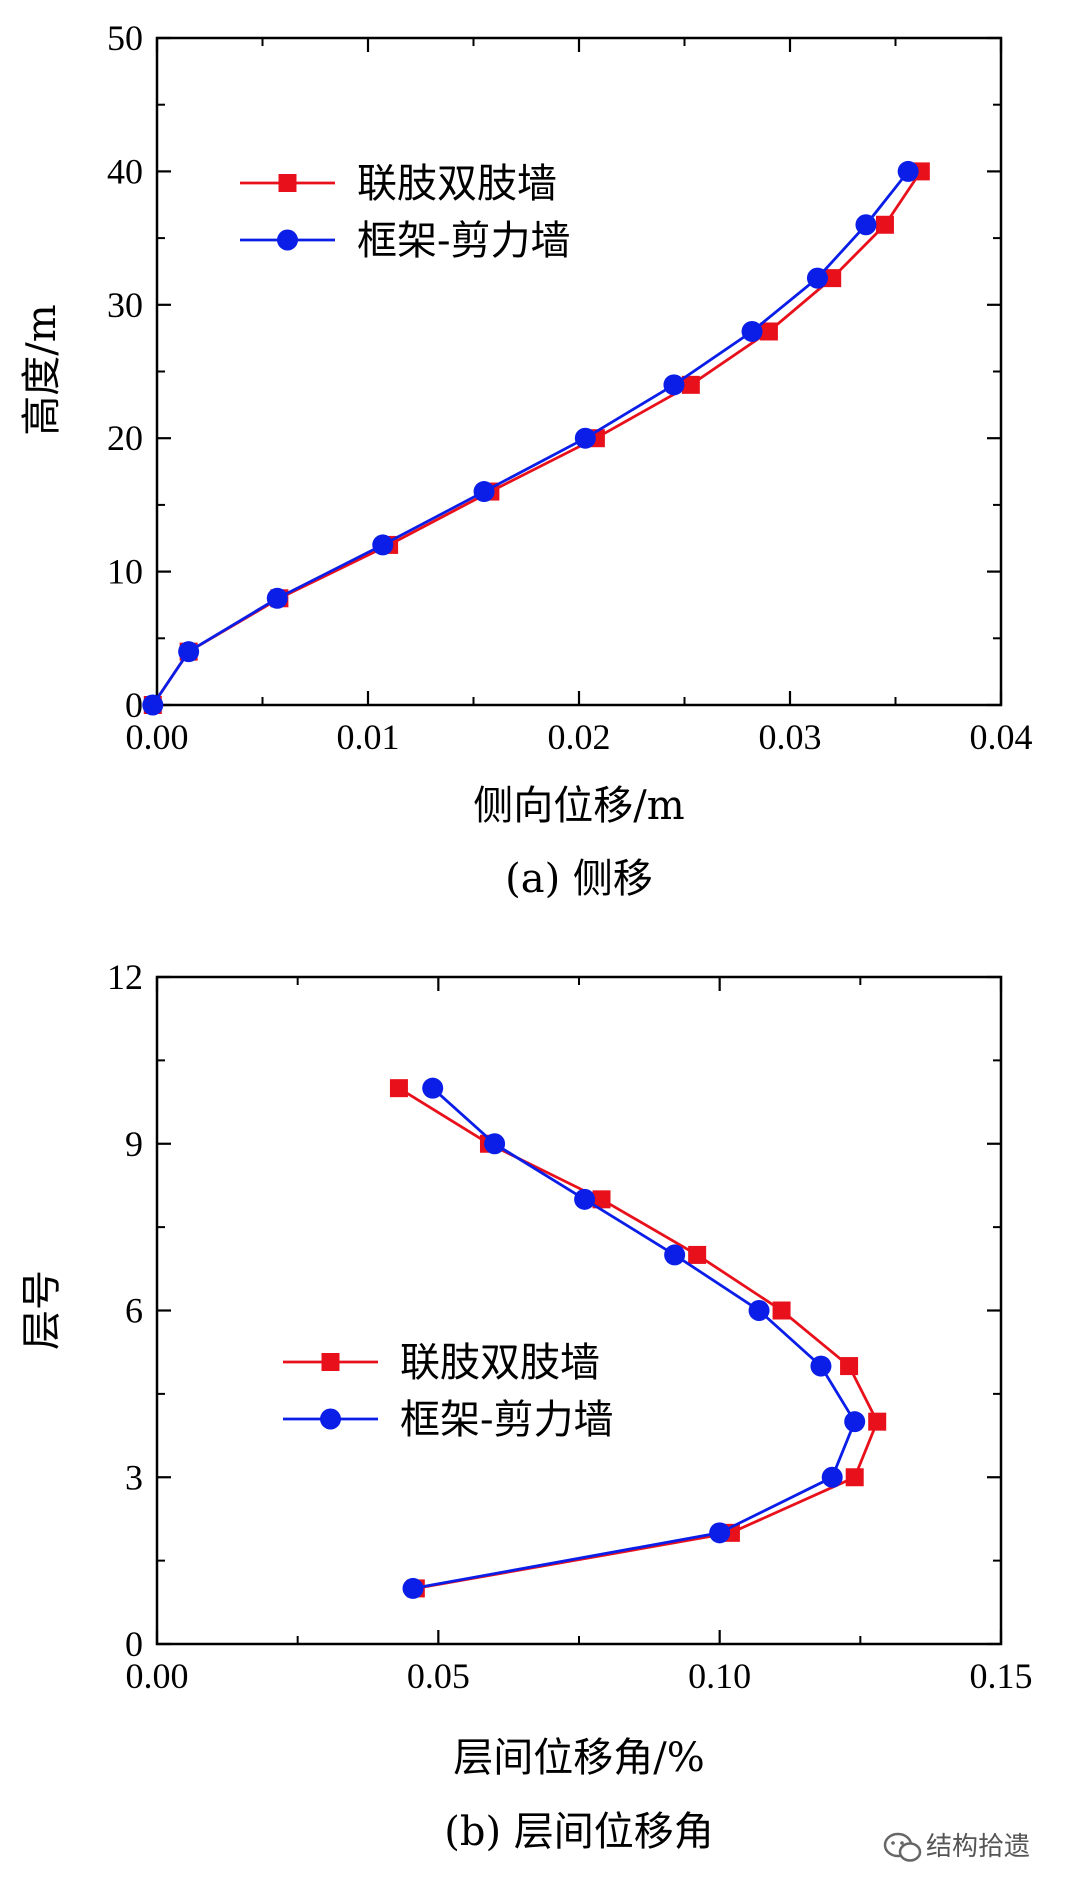  I want to click on chart-b-ylabel: 层号, so click(42, 1310).